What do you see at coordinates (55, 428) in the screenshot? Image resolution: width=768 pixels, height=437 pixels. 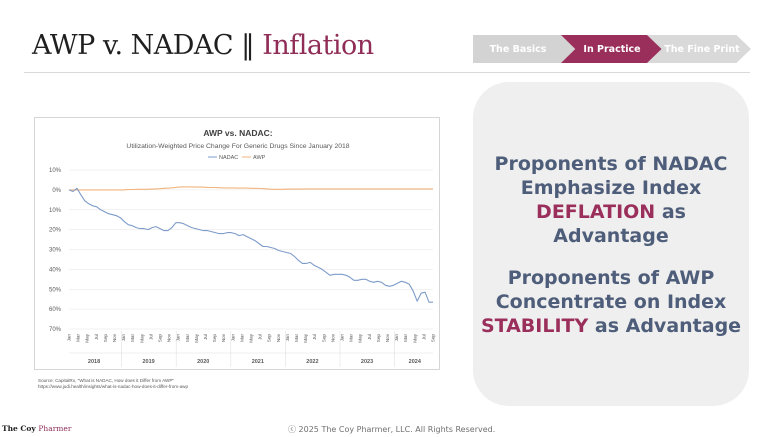 I see `logo-accent: Pharmer` at bounding box center [55, 428].